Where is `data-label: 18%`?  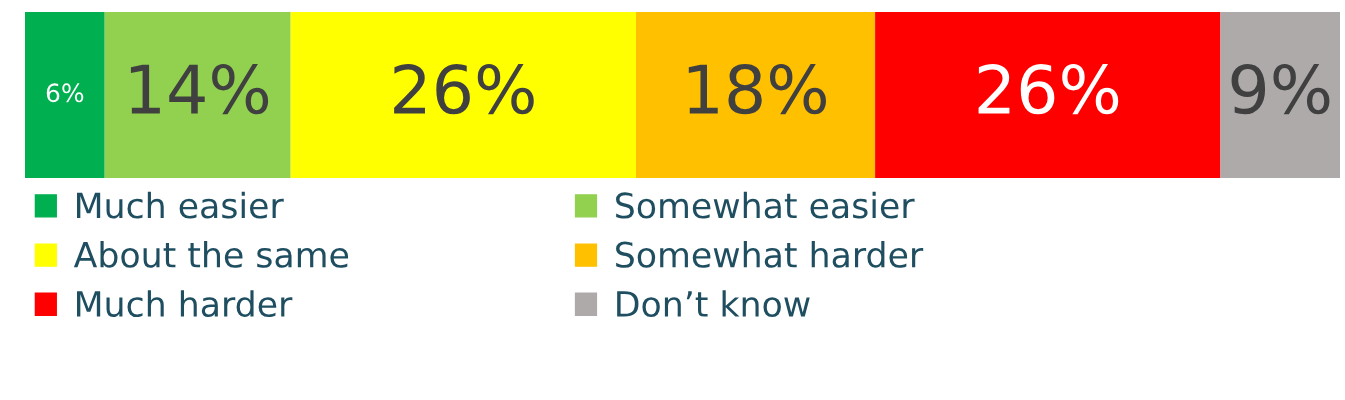
data-label: 18% is located at coordinates (757, 89).